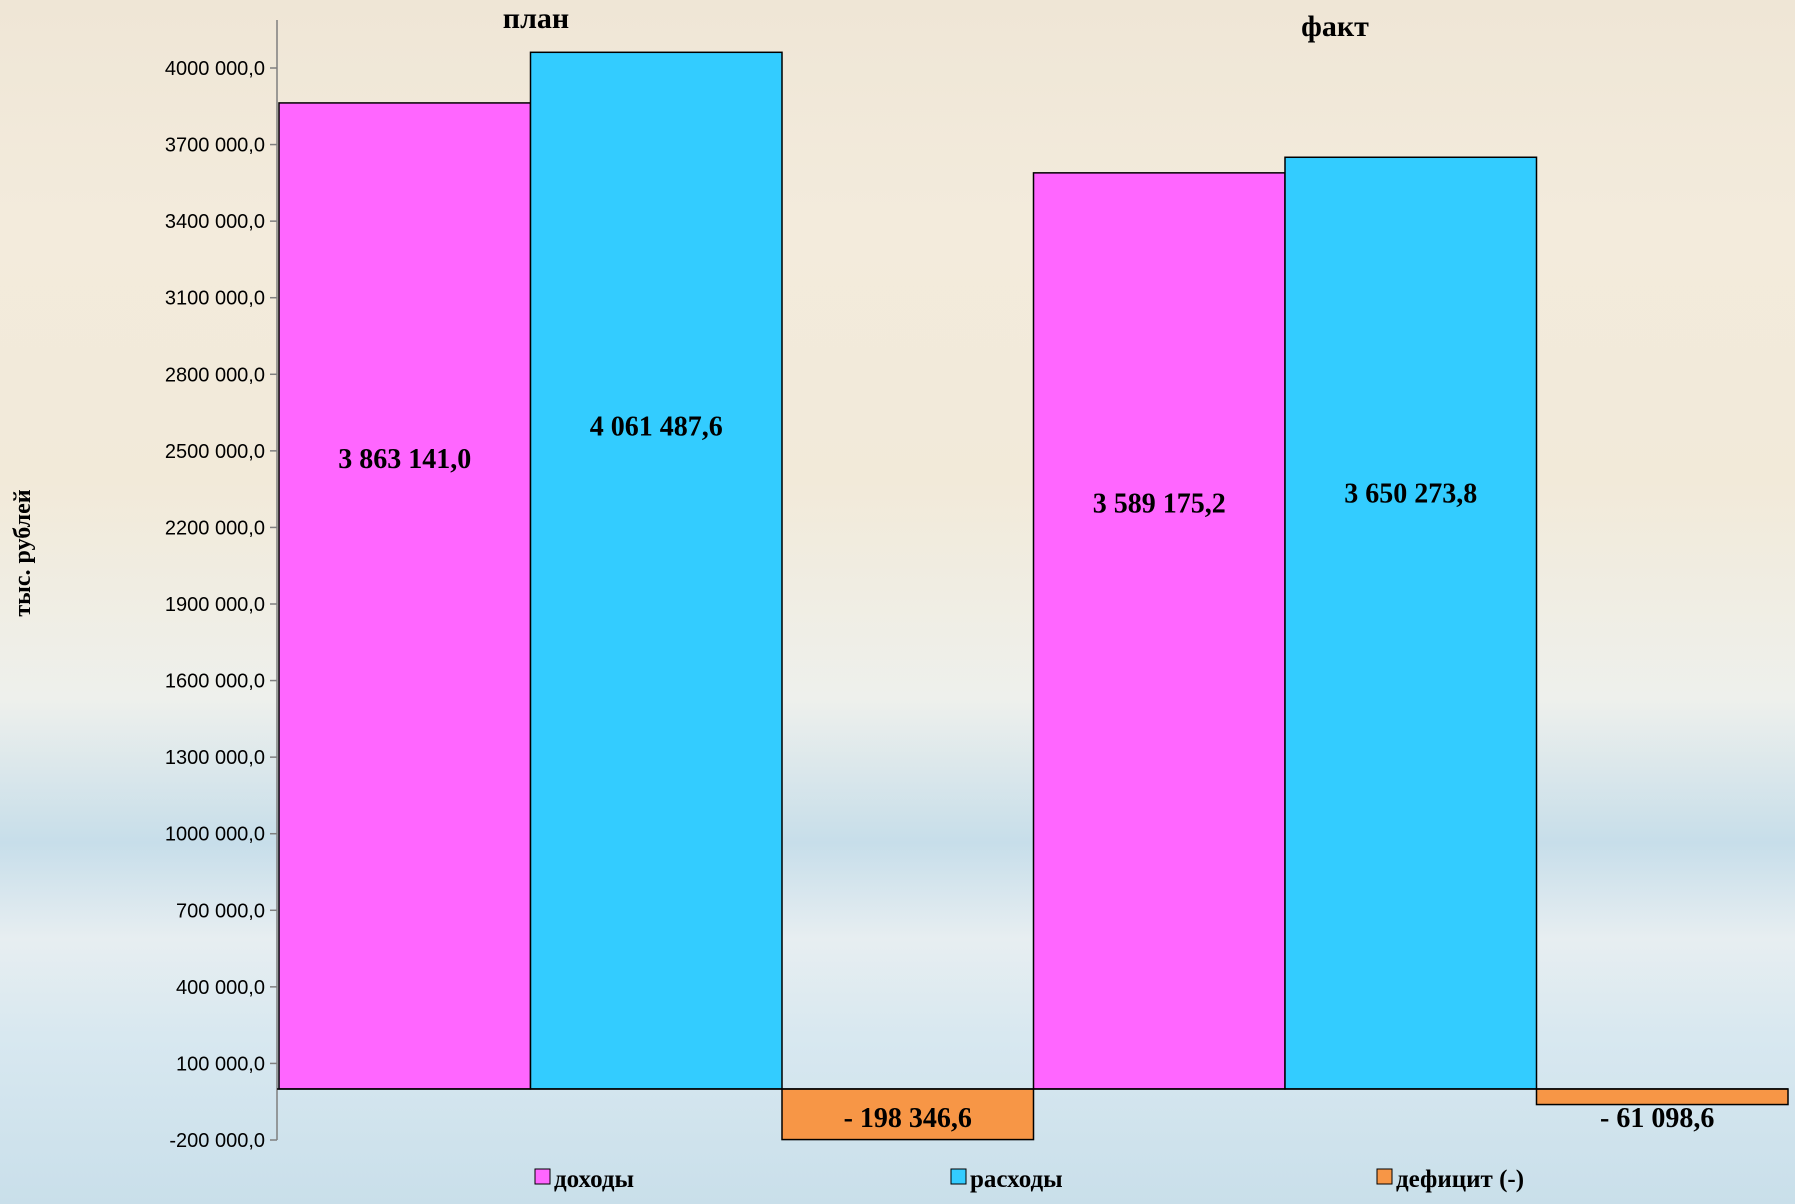 This screenshot has width=1795, height=1204. What do you see at coordinates (215, 146) in the screenshot?
I see `y-tick-label: 3700 000,0` at bounding box center [215, 146].